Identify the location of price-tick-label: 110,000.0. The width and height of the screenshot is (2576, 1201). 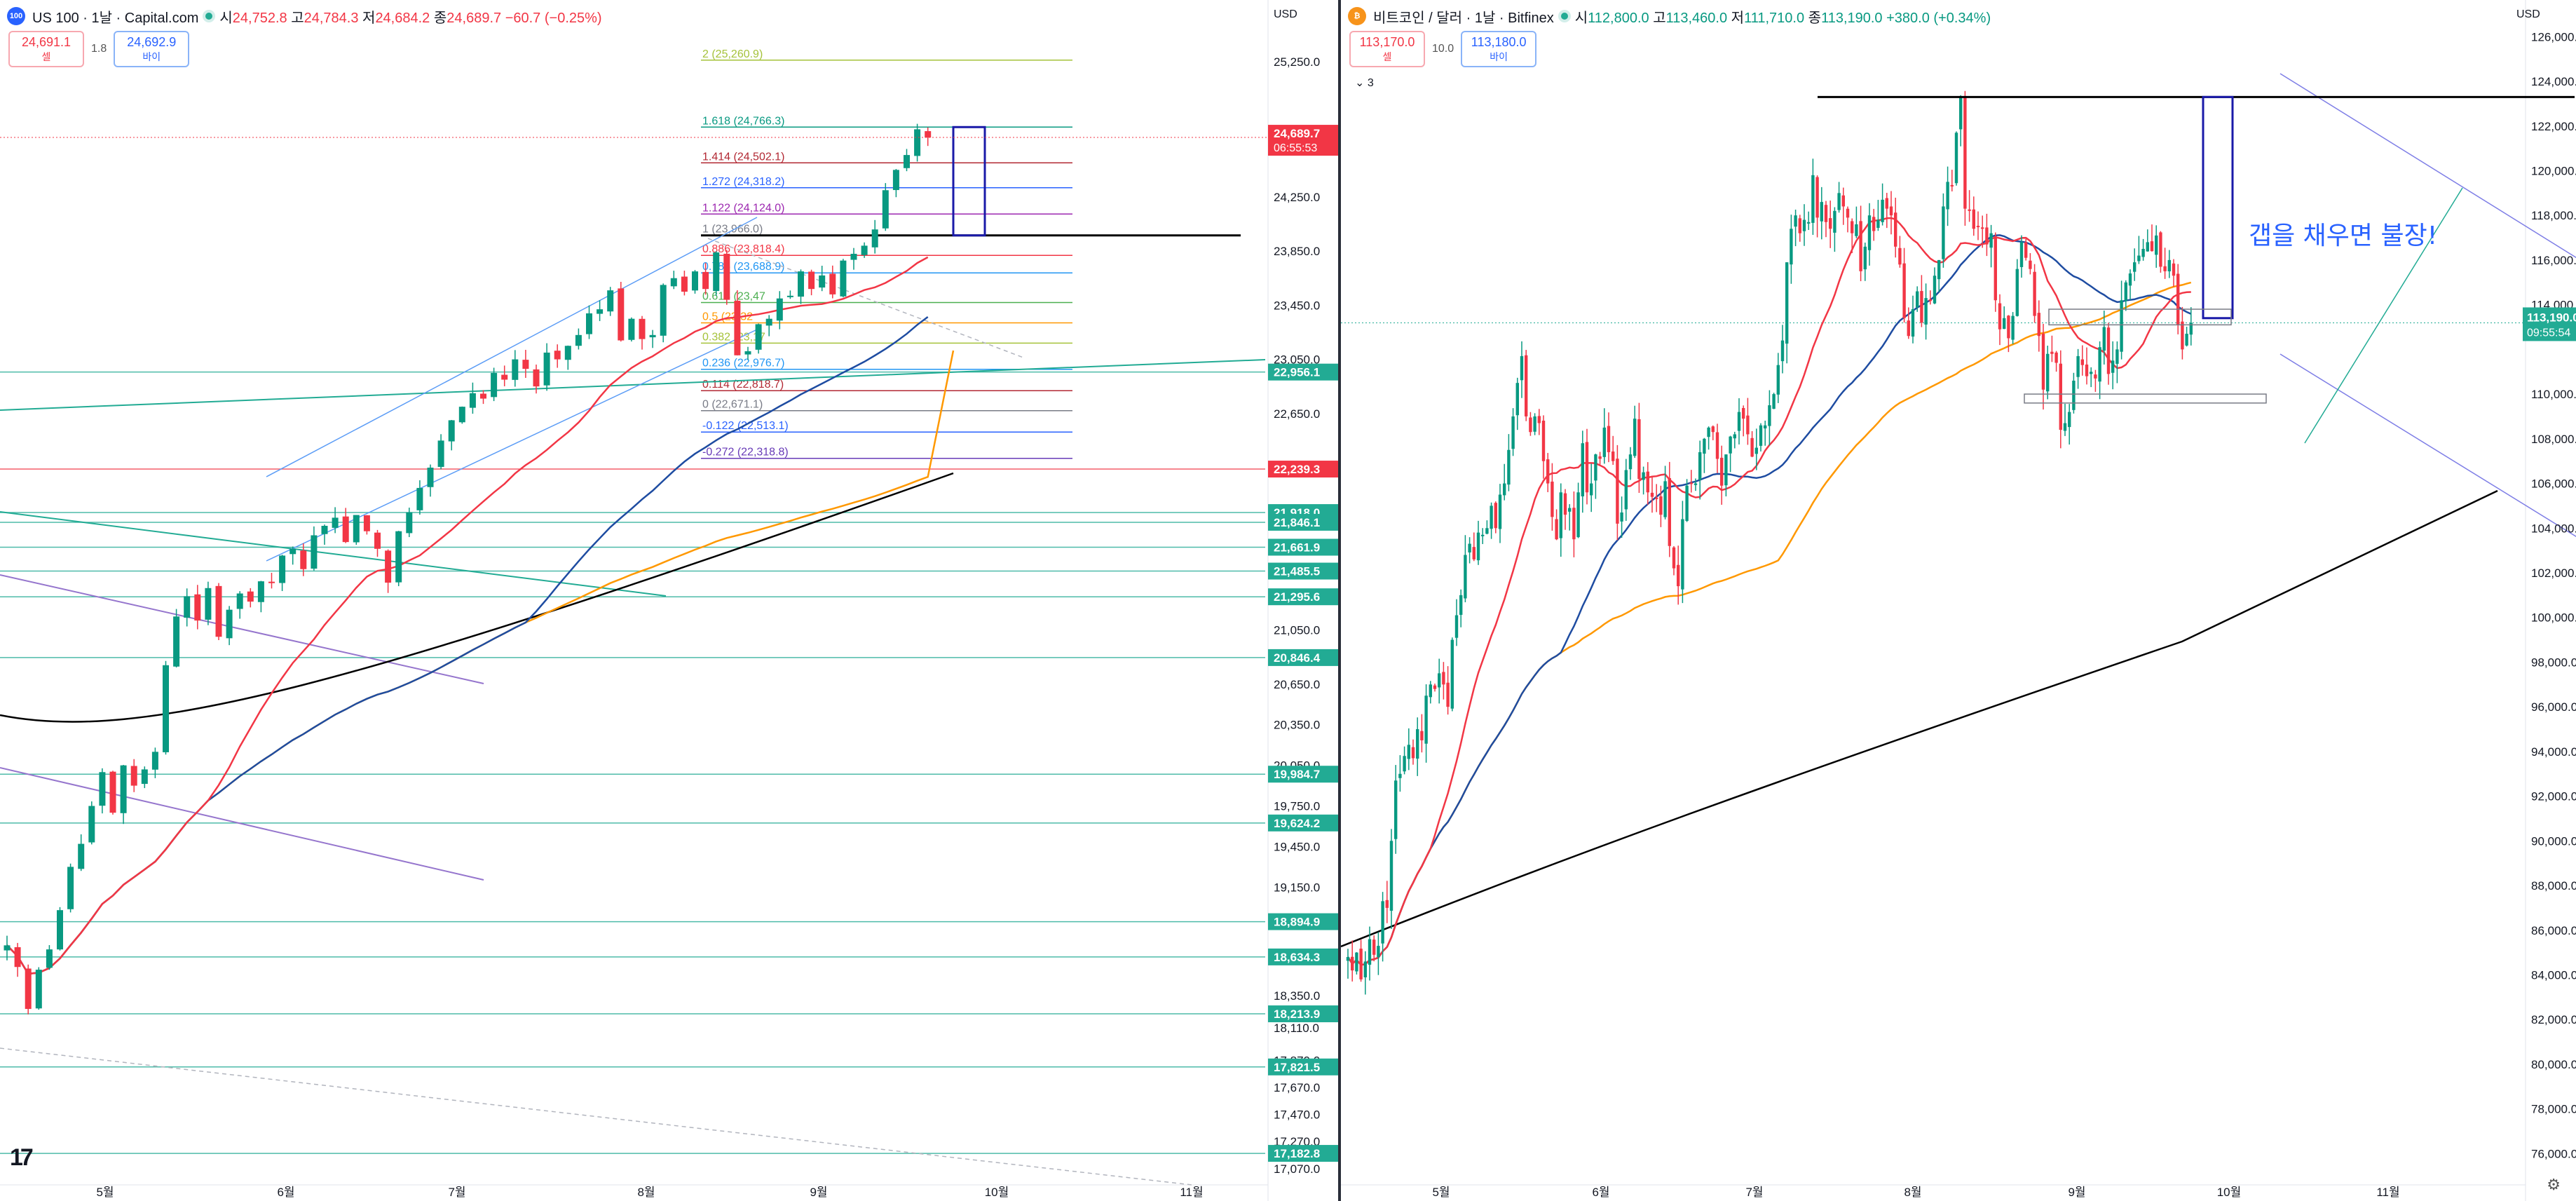
(2553, 394).